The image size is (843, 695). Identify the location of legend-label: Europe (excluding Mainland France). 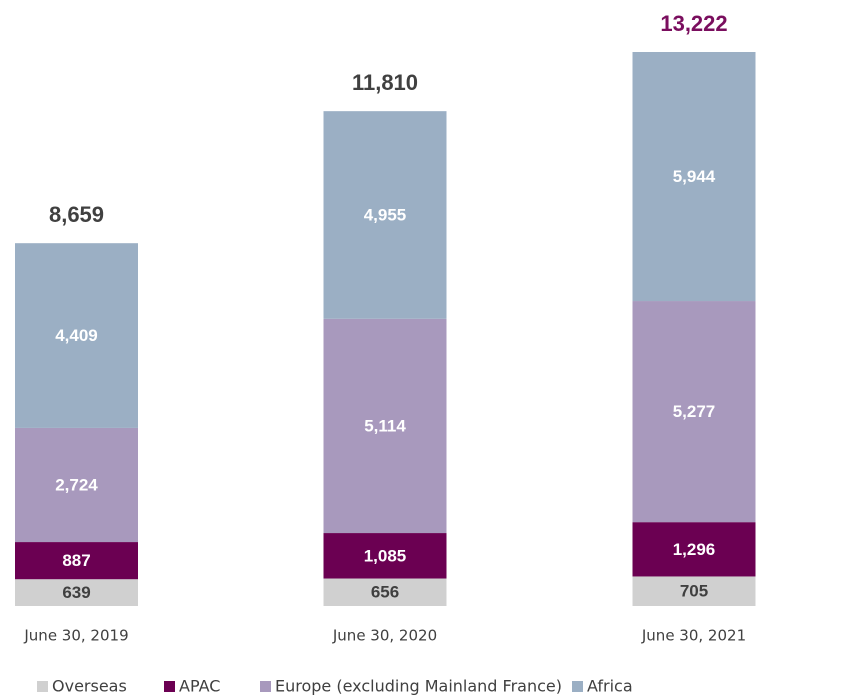
(418, 686).